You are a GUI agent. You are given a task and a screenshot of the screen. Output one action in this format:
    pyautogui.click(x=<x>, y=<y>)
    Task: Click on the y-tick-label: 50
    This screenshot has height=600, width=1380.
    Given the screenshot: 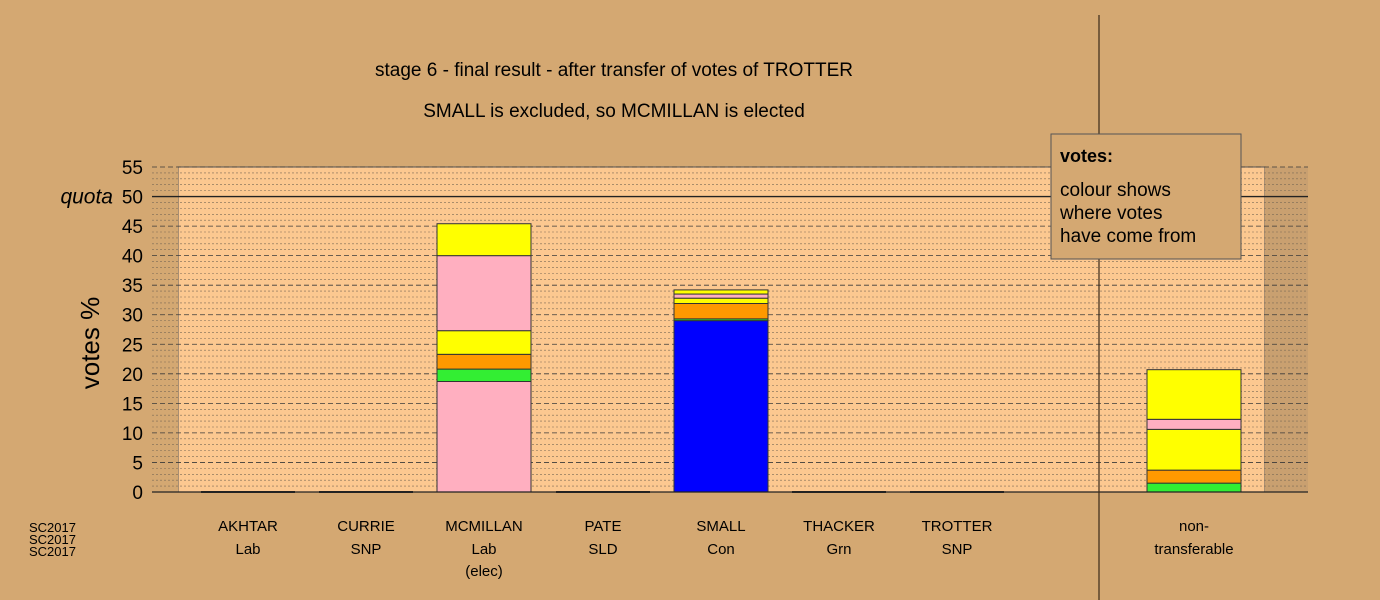 What is the action you would take?
    pyautogui.click(x=132, y=198)
    